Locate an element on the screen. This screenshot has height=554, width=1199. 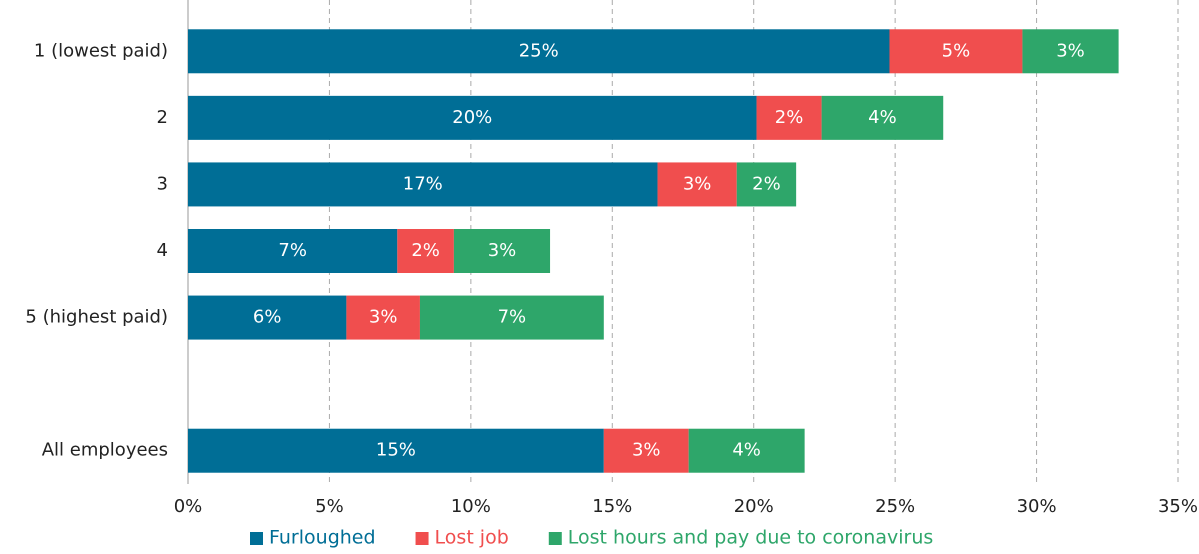
x-tick-label: 0% is located at coordinates (188, 506).